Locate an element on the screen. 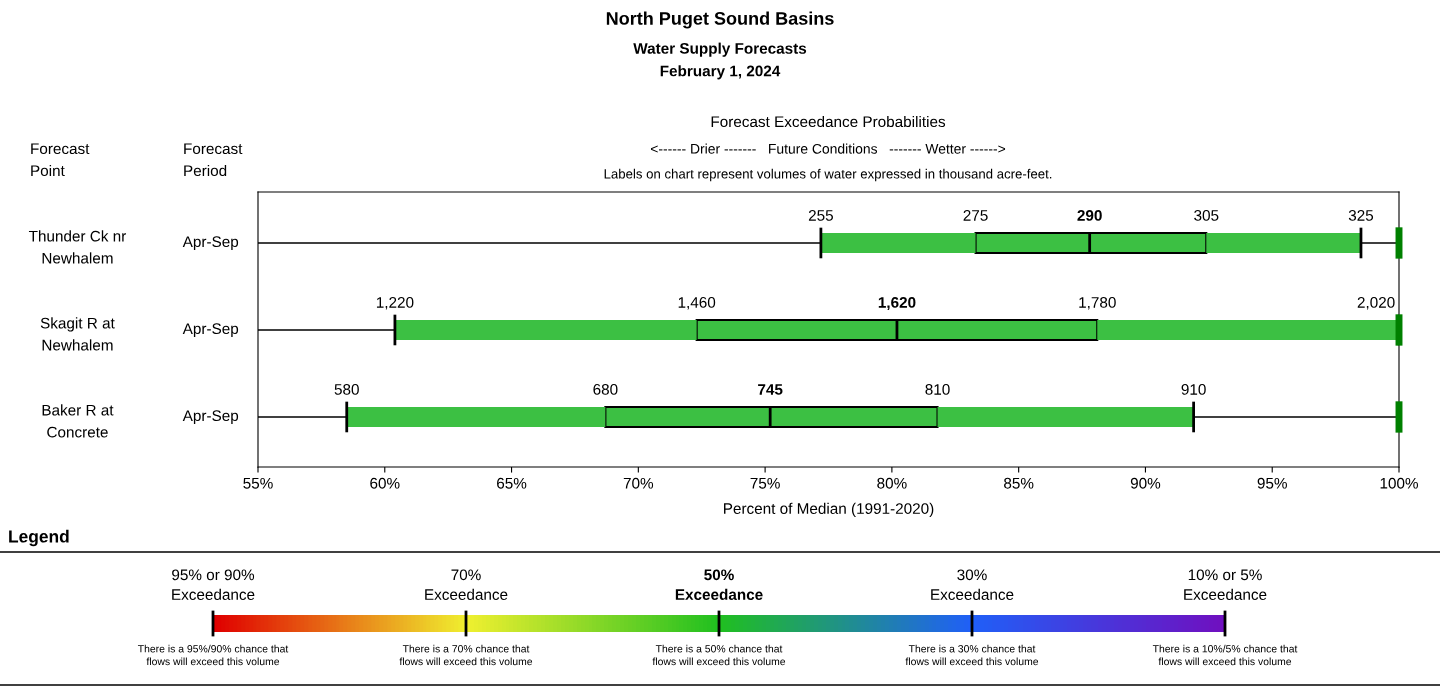 This screenshot has width=1440, height=687. text: 70% Exceedance is located at coordinates (466, 584).